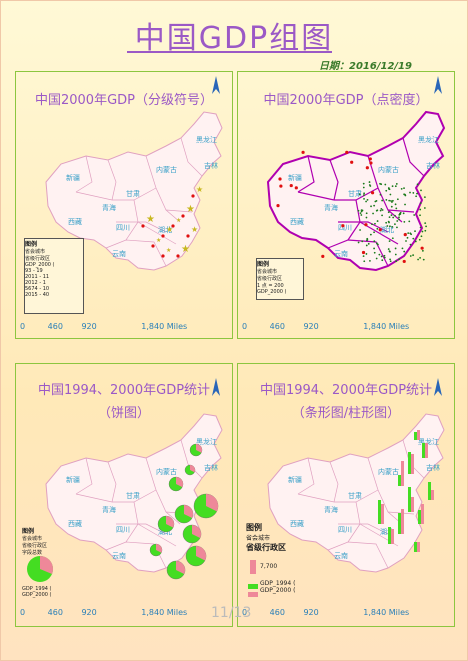 The image size is (468, 661). Describe the element at coordinates (123, 228) in the screenshot. I see `province-label: 四川` at that location.